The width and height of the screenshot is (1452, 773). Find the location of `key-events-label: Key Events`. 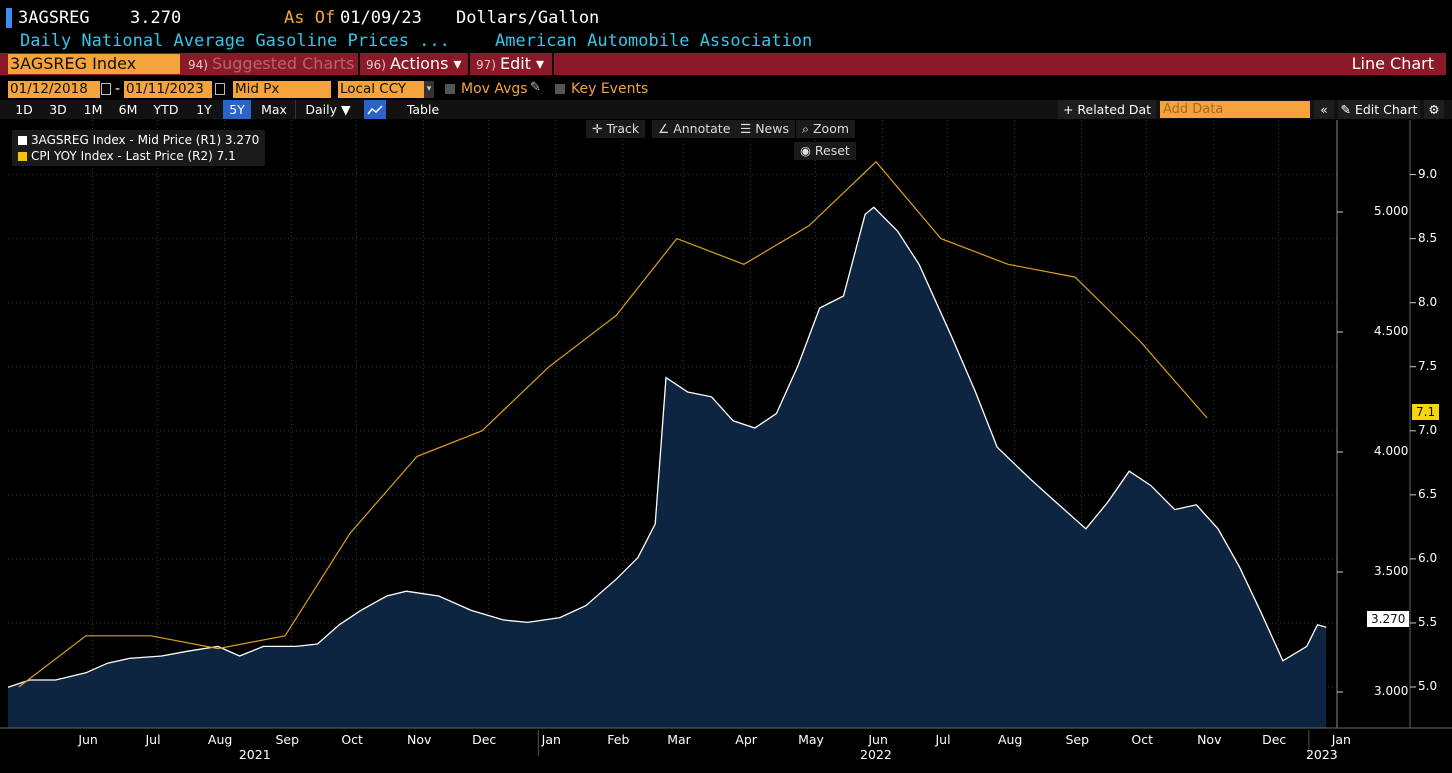

key-events-label: Key Events is located at coordinates (610, 89).